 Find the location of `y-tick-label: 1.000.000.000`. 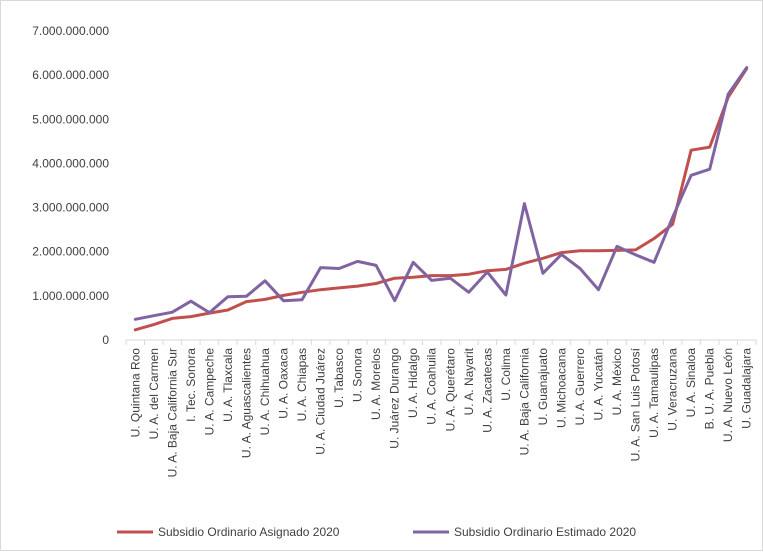

y-tick-label: 1.000.000.000 is located at coordinates (70, 296).